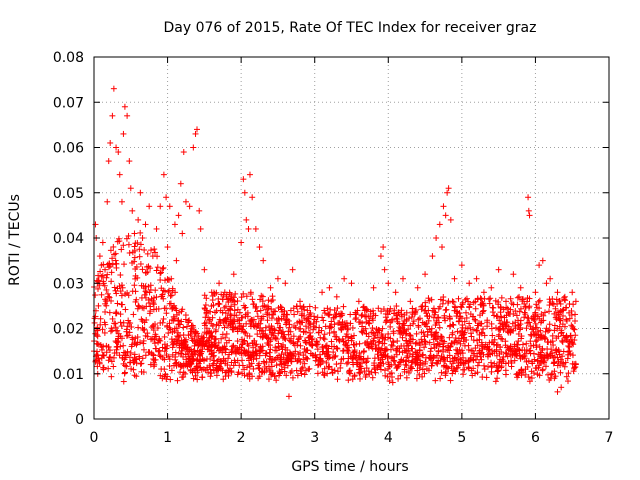 The height and width of the screenshot is (480, 640). I want to click on y-tick-label: 0.02, so click(68, 330).